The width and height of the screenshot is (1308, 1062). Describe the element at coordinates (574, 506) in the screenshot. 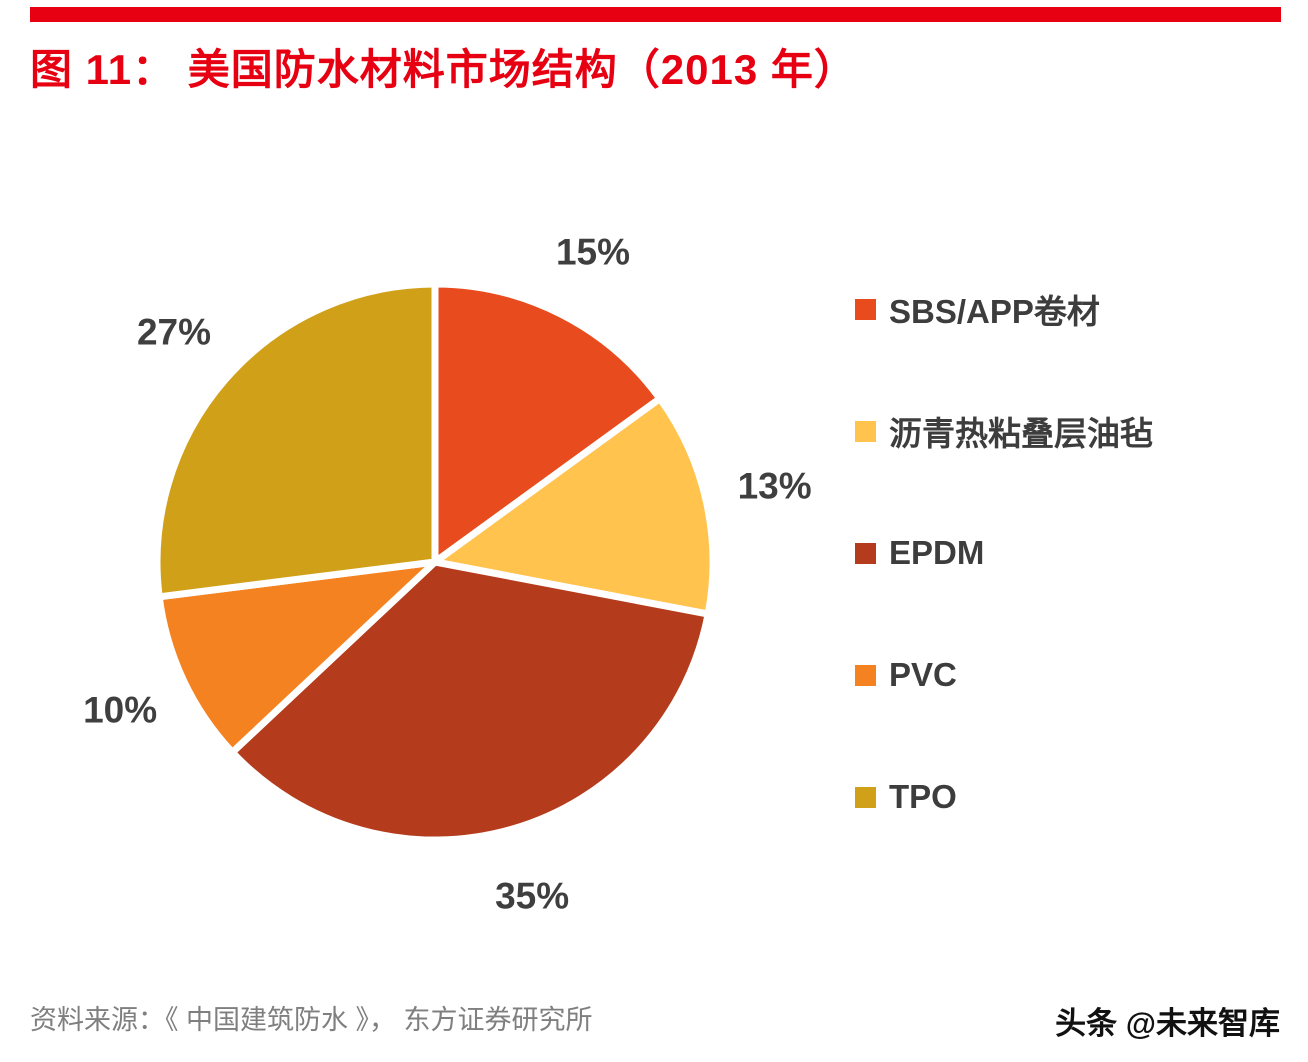

I see `pie-slice-沥青热粘叠层油毡` at that location.